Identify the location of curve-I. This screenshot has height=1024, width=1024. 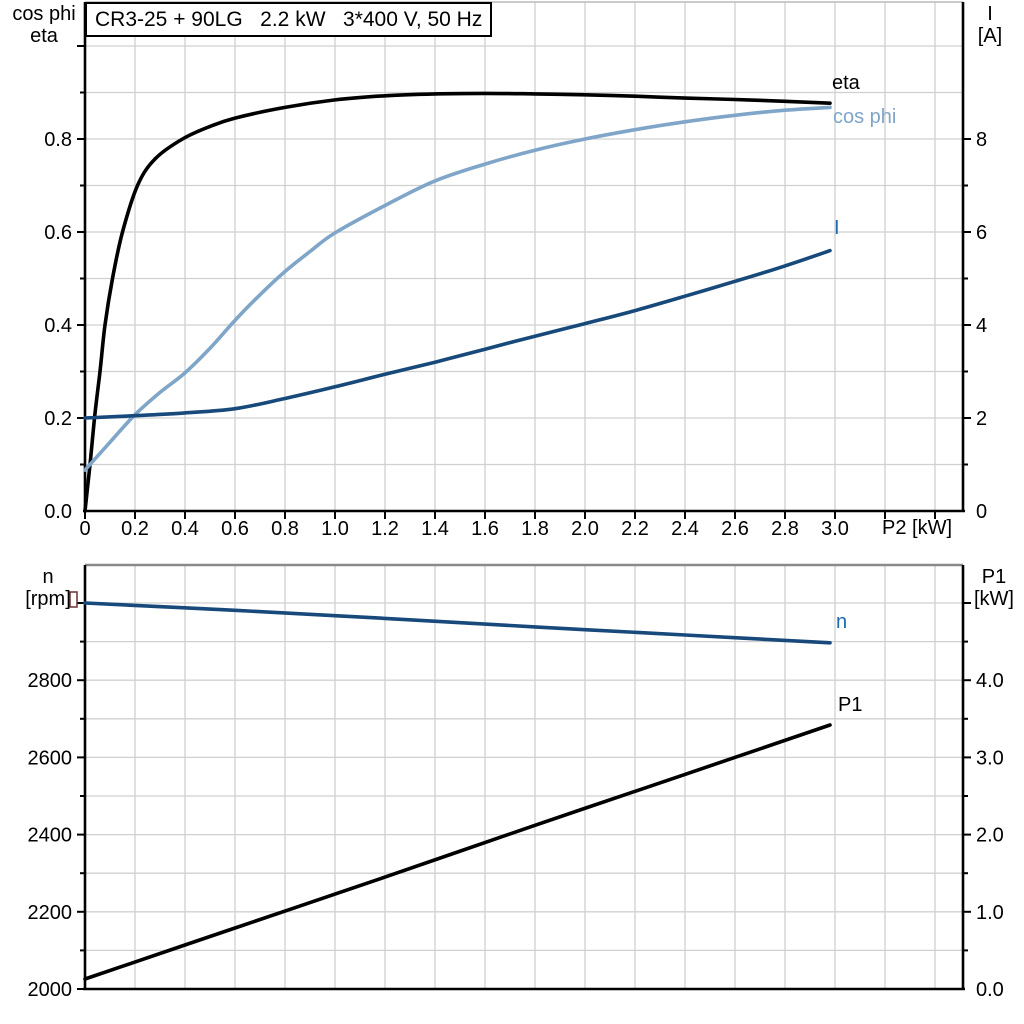
(457, 334).